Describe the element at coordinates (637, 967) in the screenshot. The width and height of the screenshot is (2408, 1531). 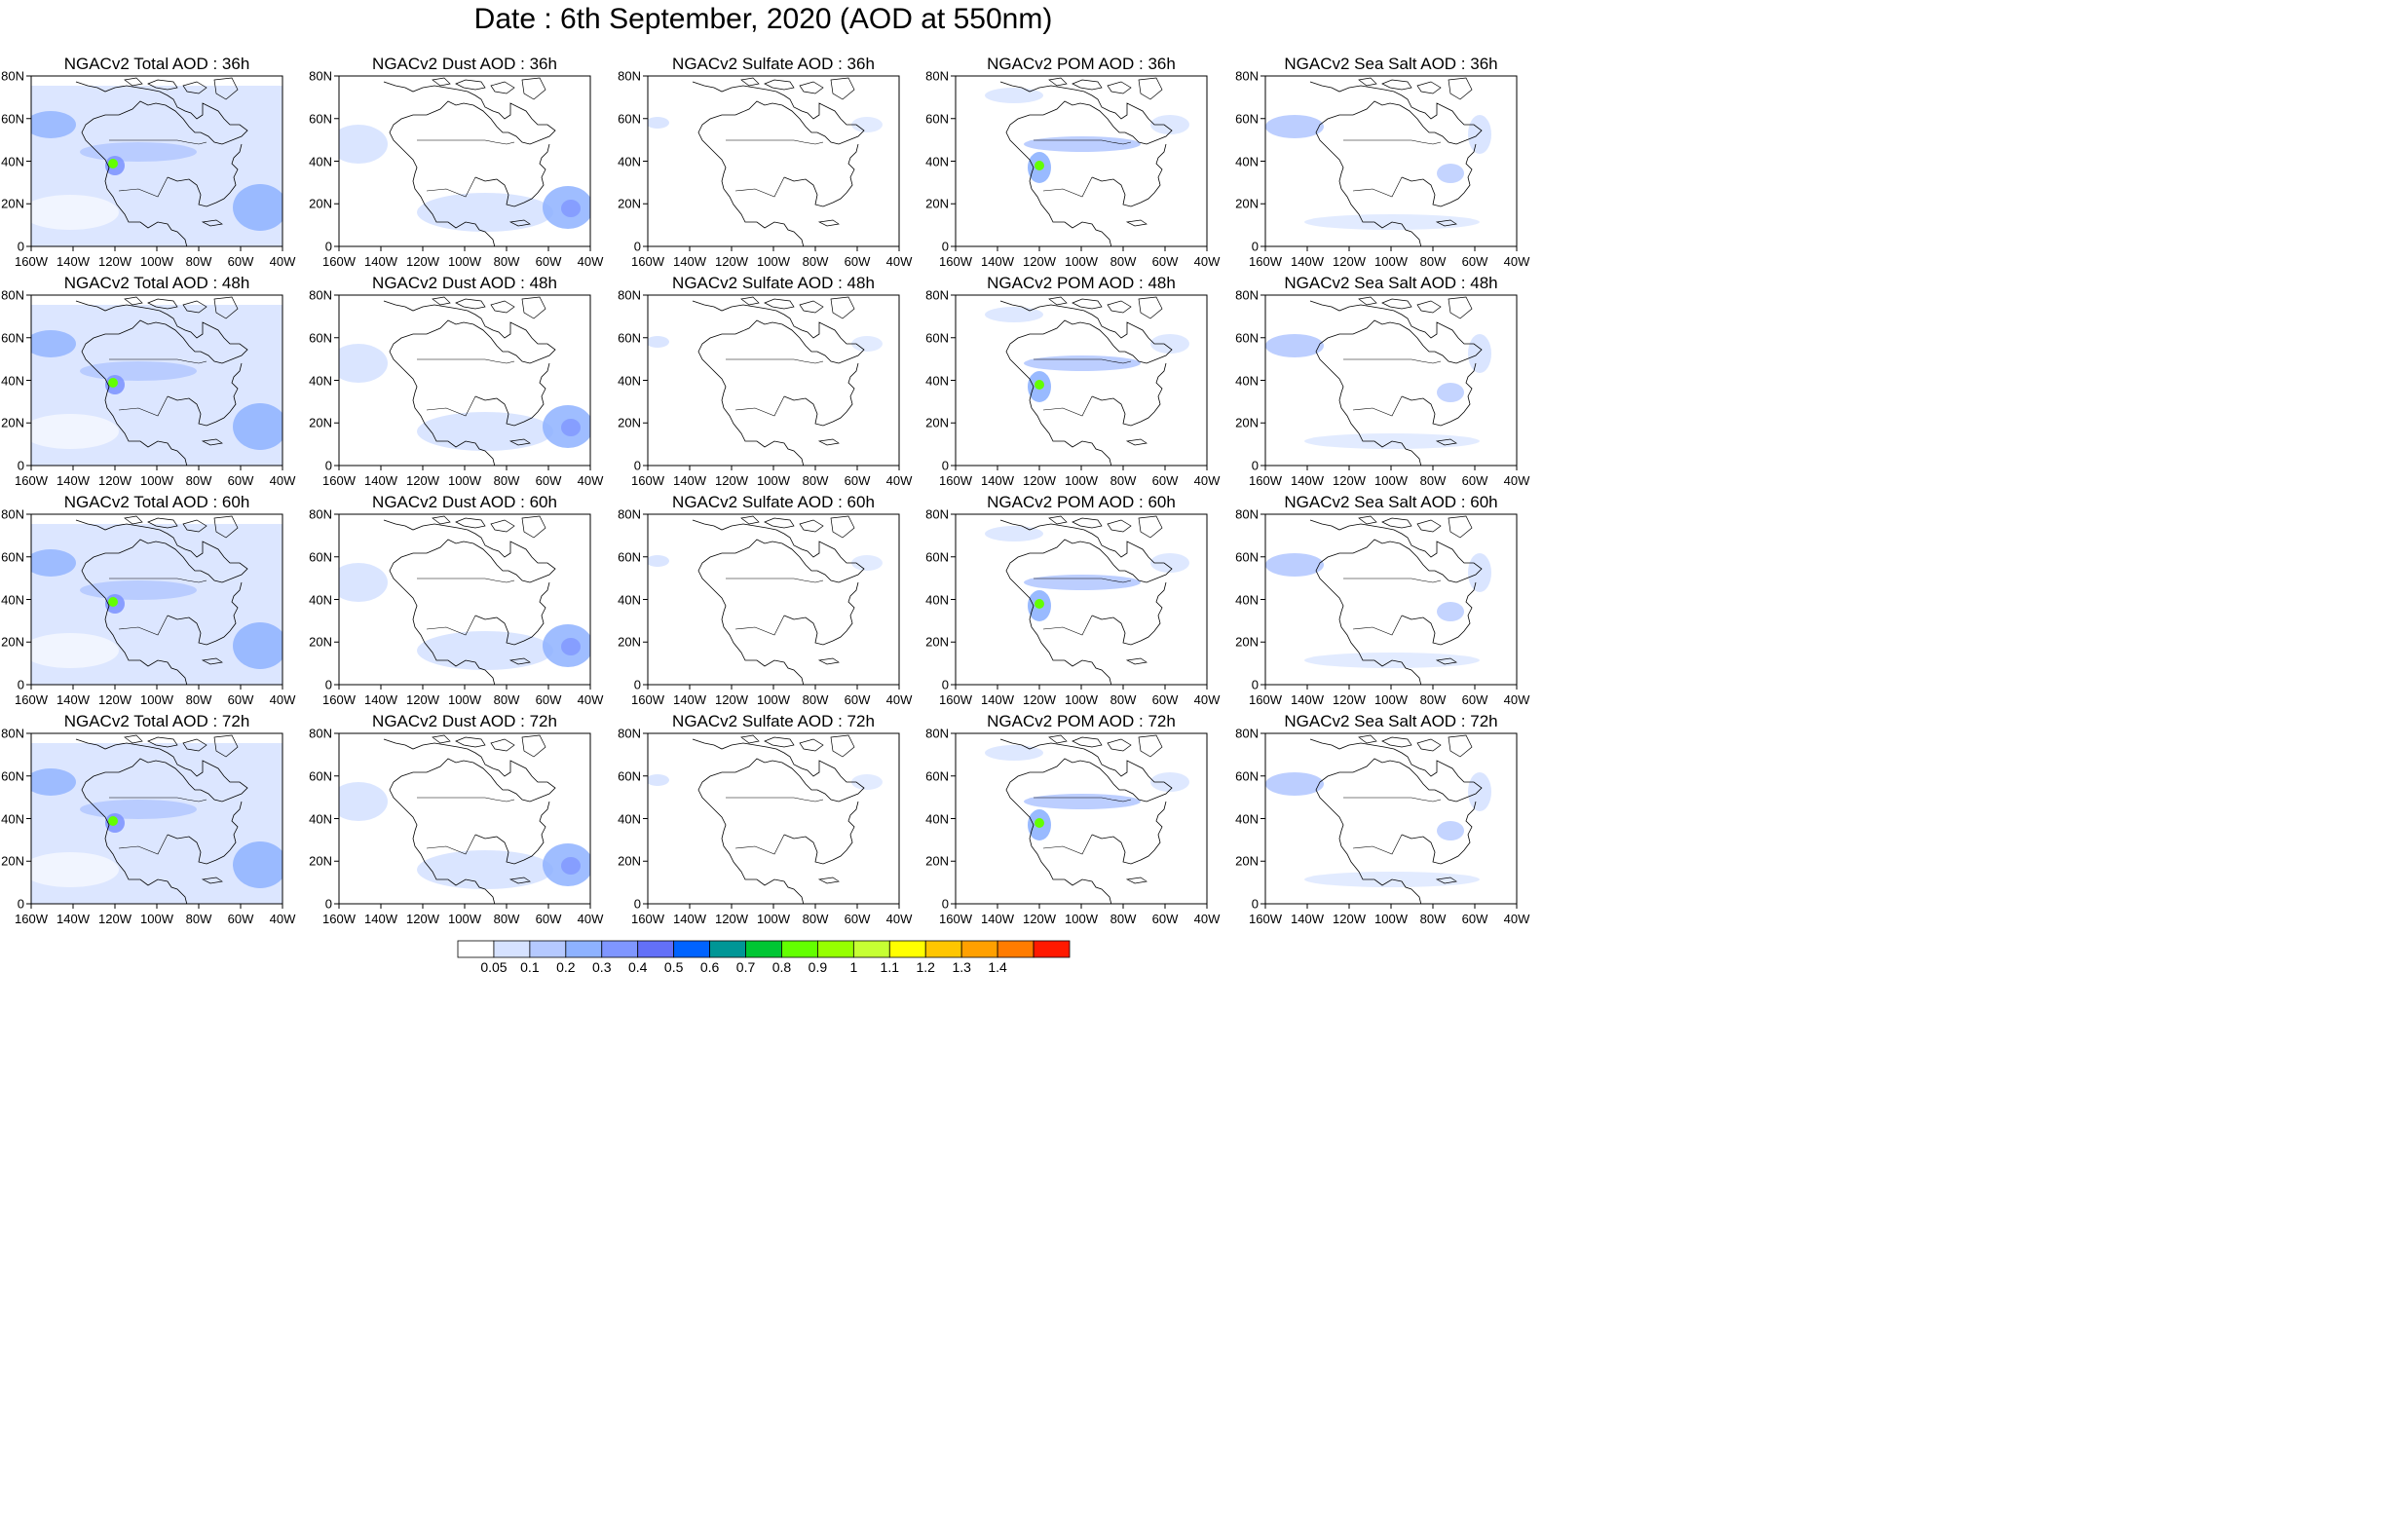
I see `colorbar-label: 0.4` at that location.